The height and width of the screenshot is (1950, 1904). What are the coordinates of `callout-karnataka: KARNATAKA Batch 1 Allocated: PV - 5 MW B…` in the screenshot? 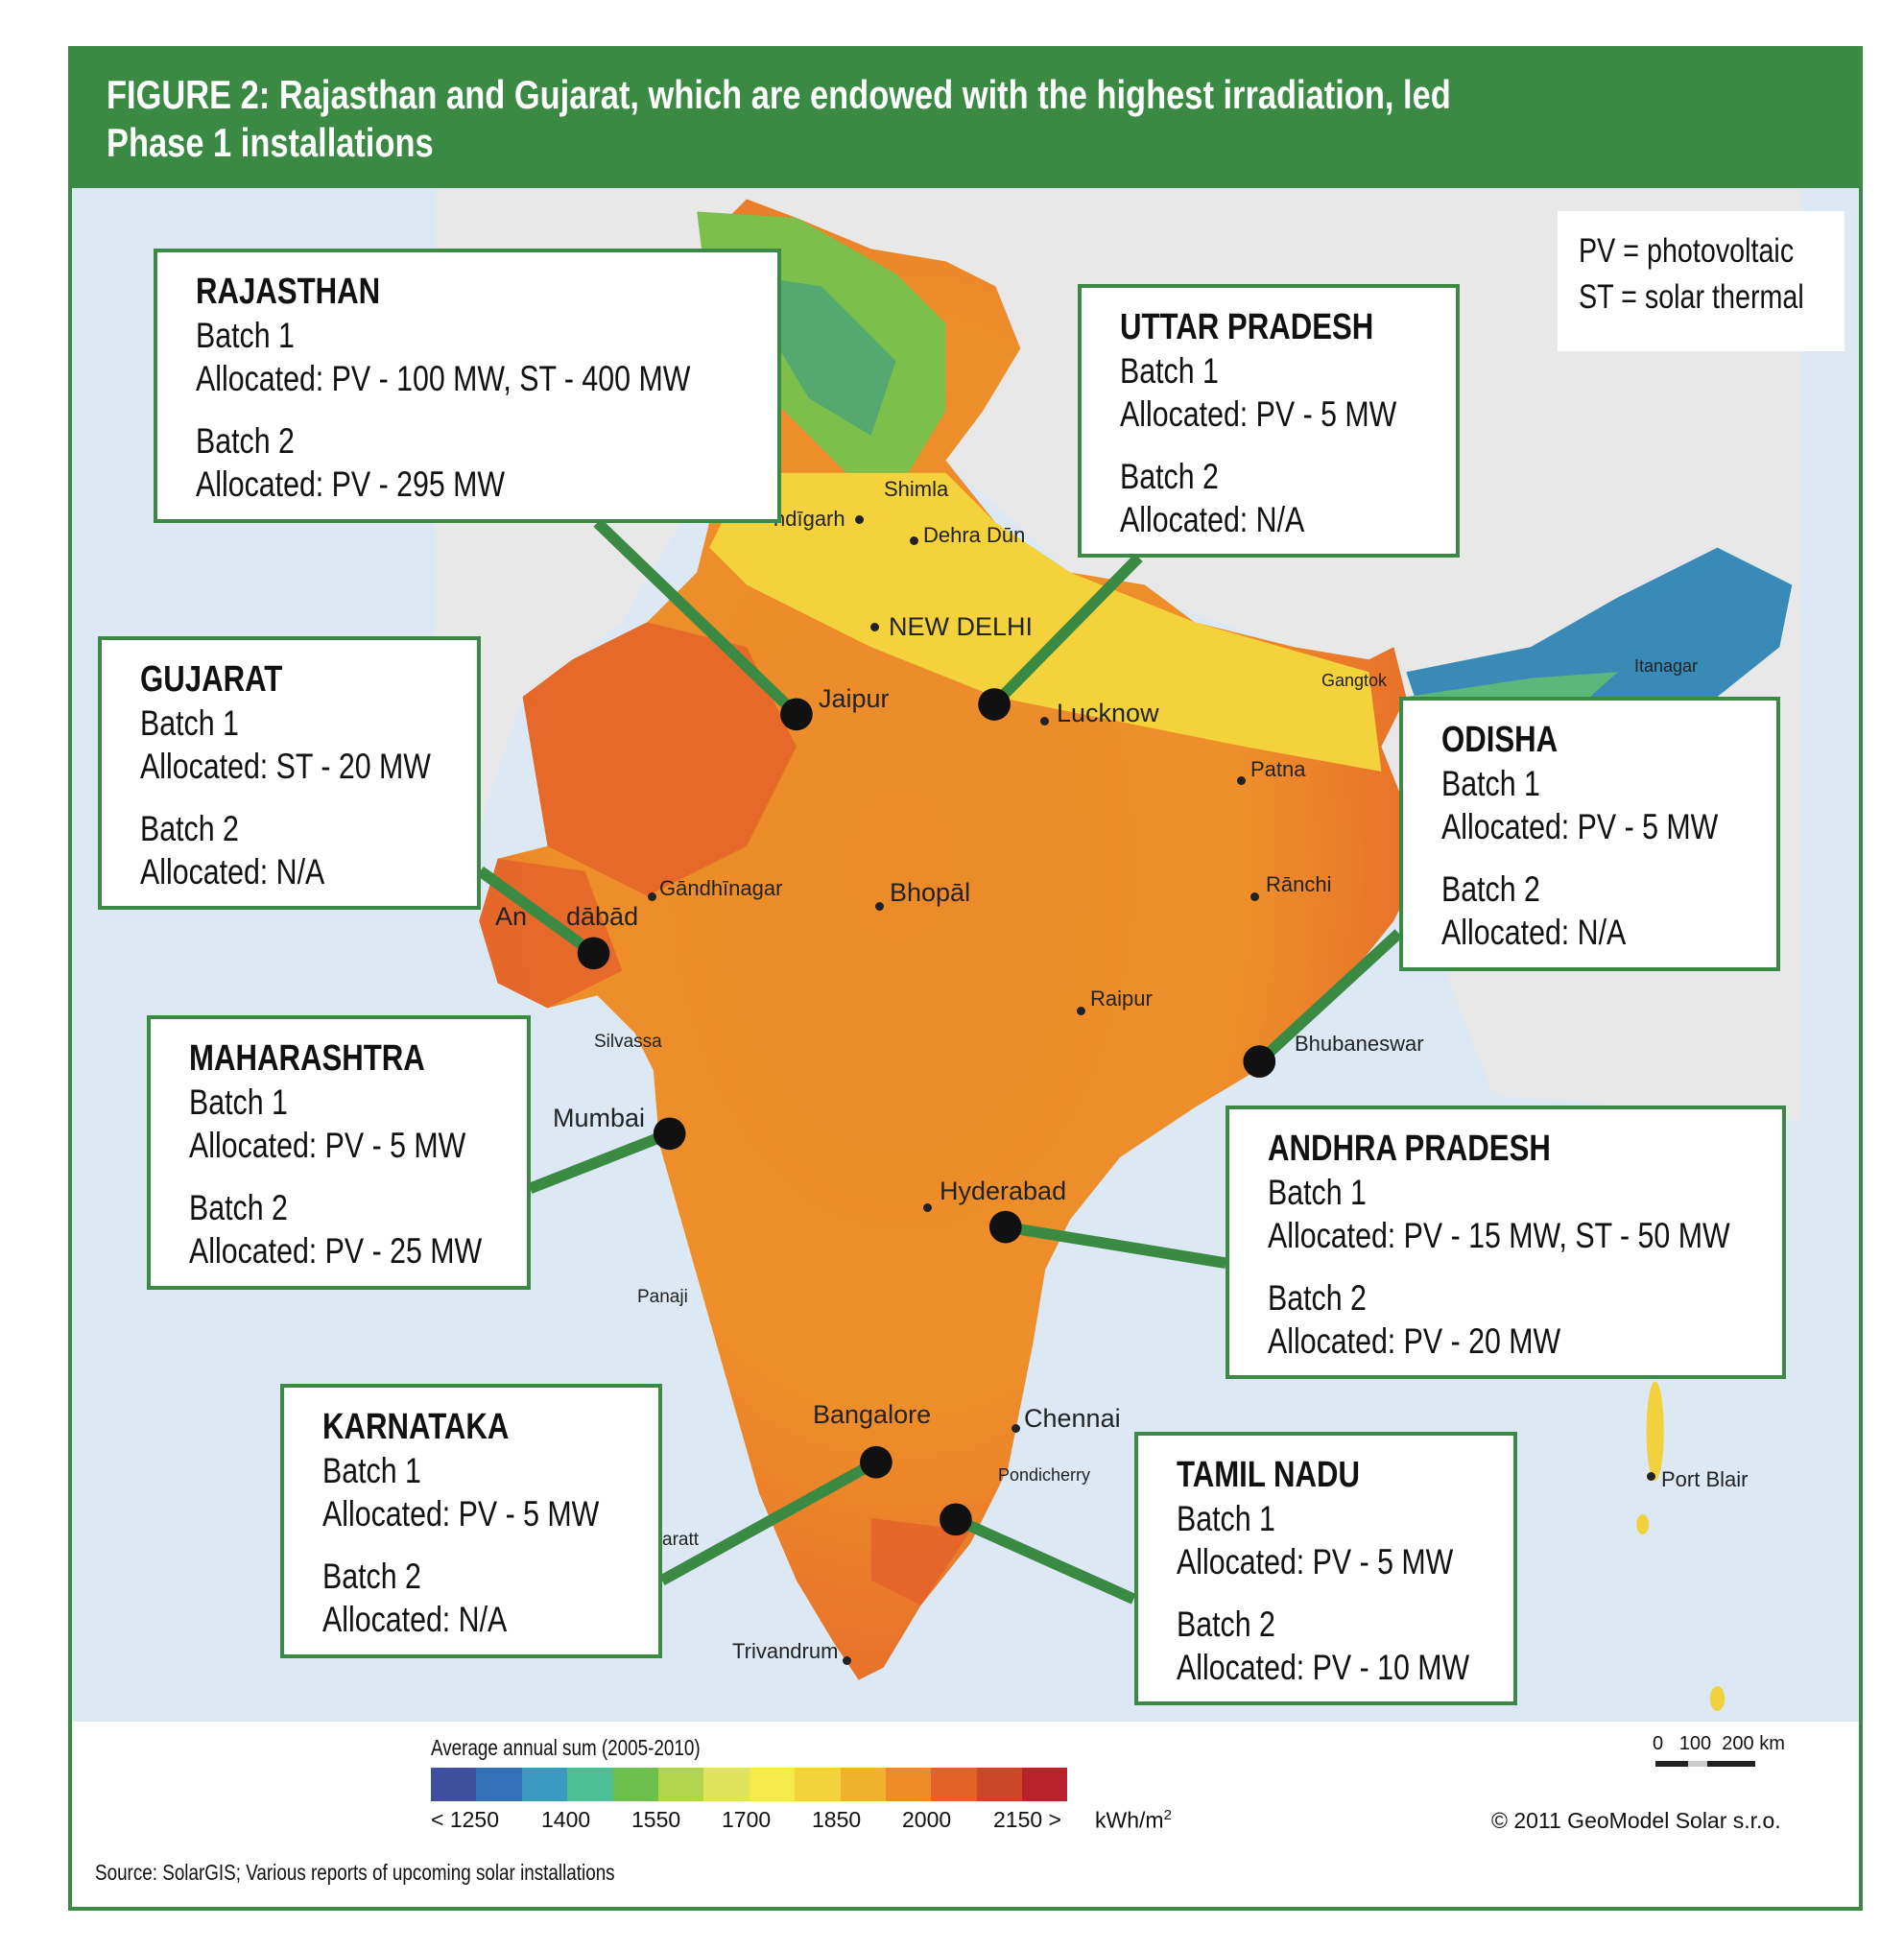 It's located at (471, 1521).